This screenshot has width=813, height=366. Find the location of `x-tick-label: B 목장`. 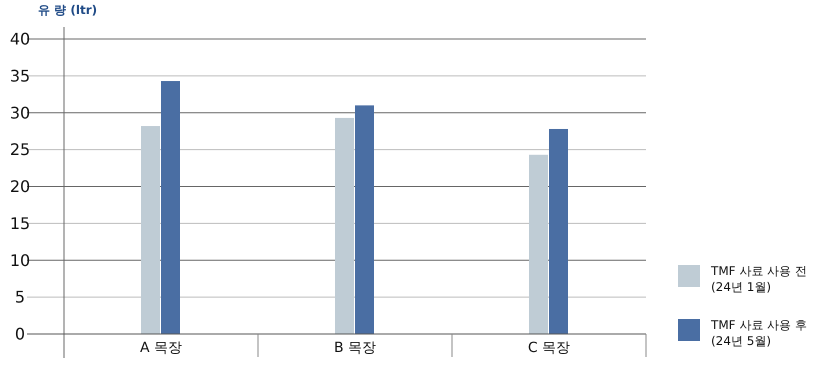

x-tick-label: B 목장 is located at coordinates (355, 348).